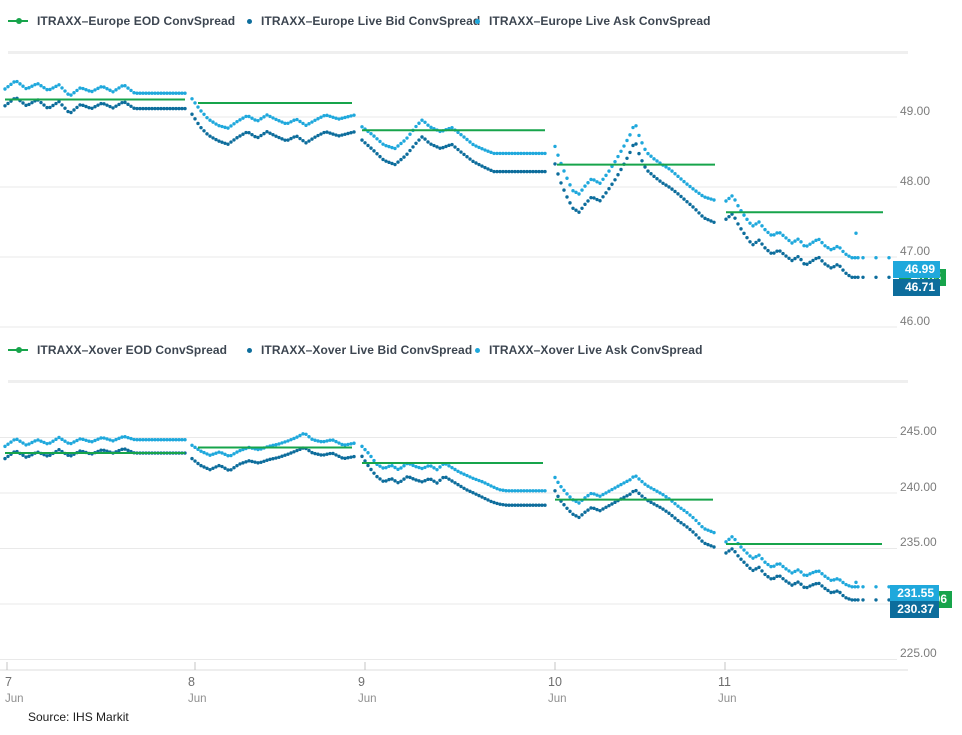  Describe the element at coordinates (14, 690) in the screenshot. I see `x-tick-label: 7 Jun` at that location.